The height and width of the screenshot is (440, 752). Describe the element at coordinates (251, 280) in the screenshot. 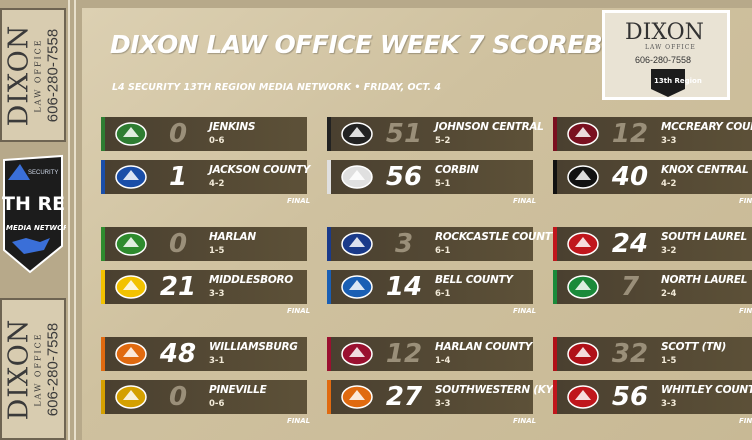

I see `team-name: MIDDLESBORO` at that location.